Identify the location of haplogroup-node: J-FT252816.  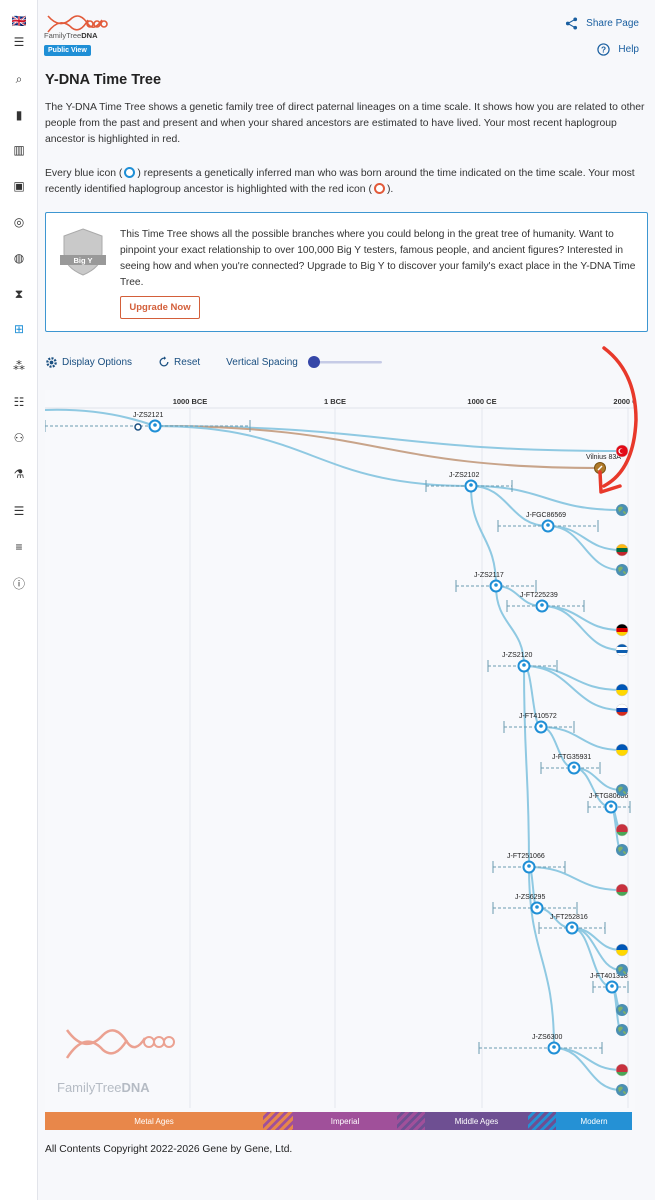
(569, 924).